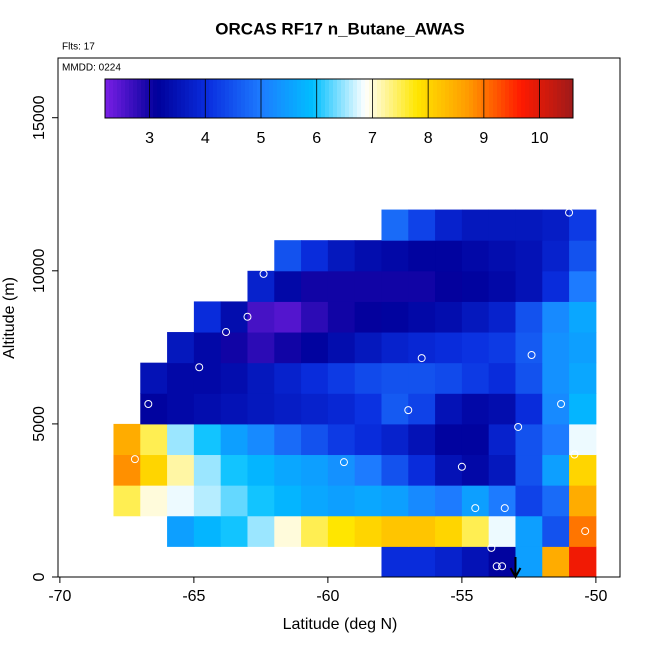 This screenshot has height=655, width=650. I want to click on colorbar-tick-label: 6, so click(316, 138).